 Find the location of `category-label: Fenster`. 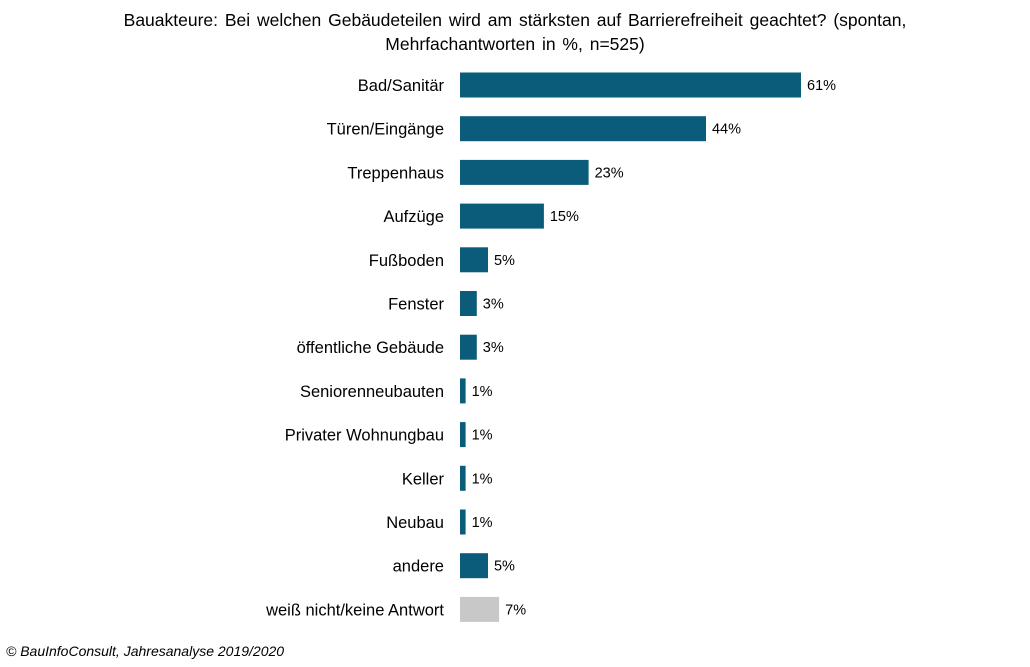

category-label: Fenster is located at coordinates (416, 305).